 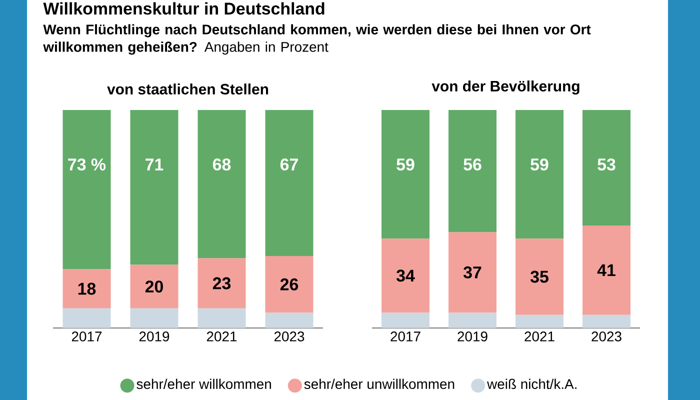 I want to click on data-label: 41, so click(x=606, y=270).